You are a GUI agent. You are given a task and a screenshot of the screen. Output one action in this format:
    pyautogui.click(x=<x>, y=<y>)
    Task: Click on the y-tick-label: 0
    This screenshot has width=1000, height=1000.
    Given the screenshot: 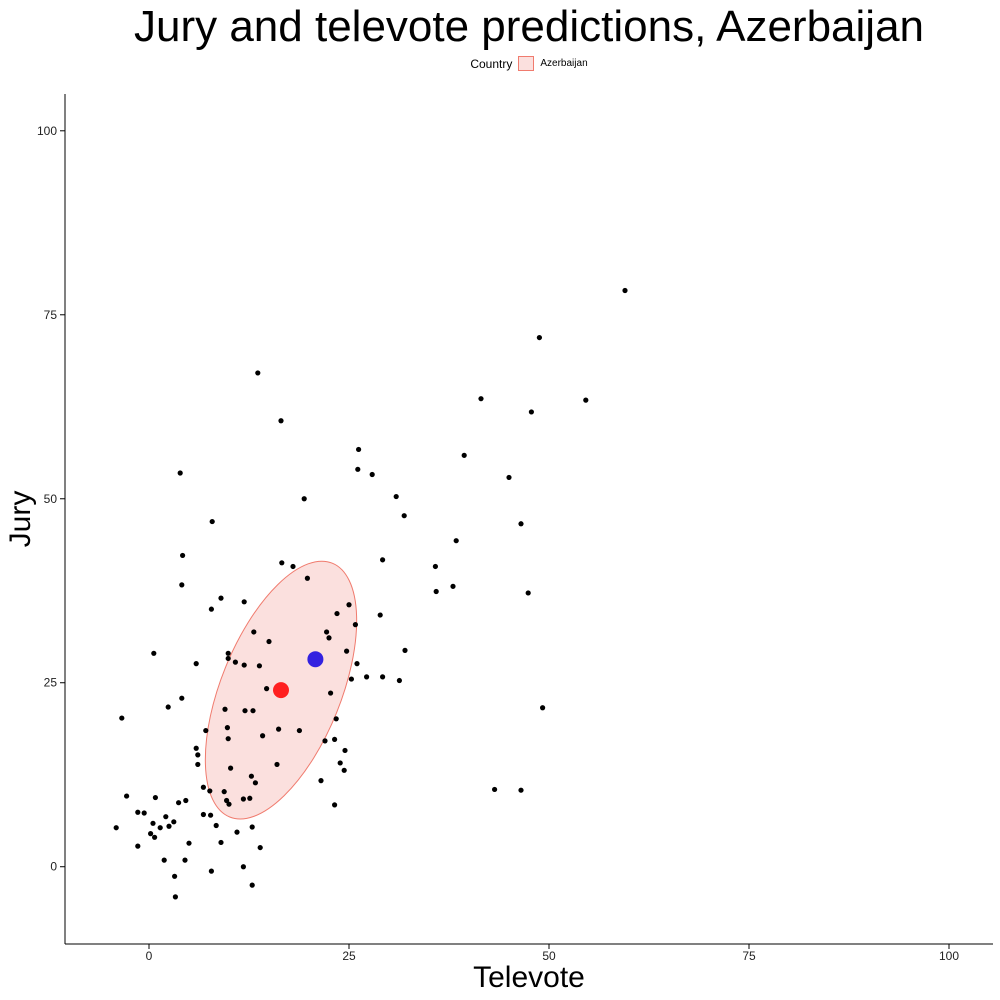 What is the action you would take?
    pyautogui.click(x=53, y=867)
    